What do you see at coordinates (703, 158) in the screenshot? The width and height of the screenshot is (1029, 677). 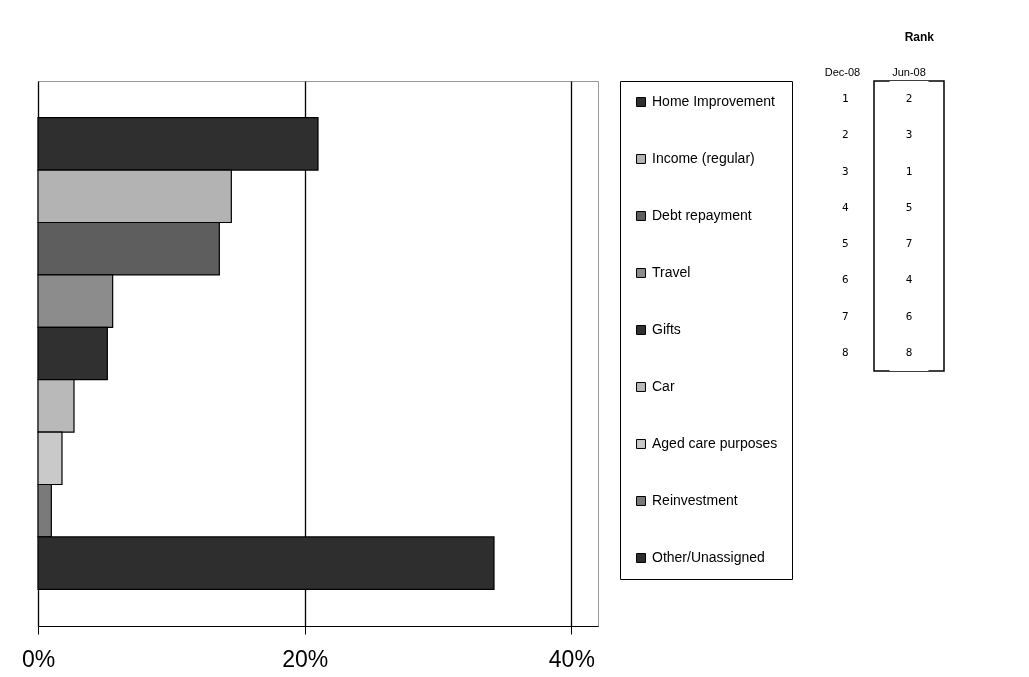 I see `legend-label: Income (regular)` at bounding box center [703, 158].